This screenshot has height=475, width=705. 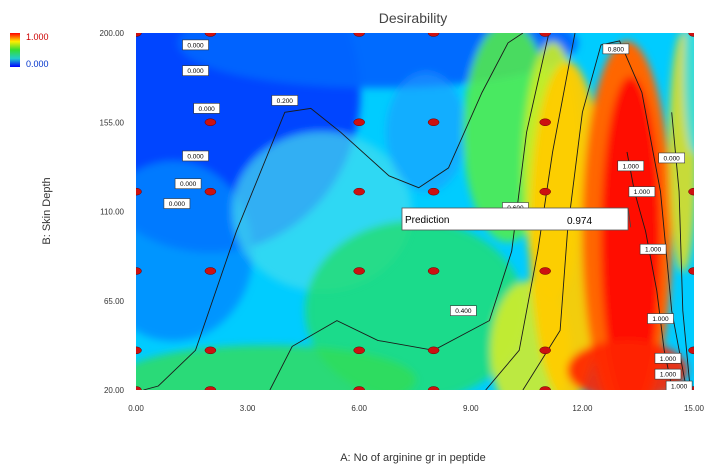 What do you see at coordinates (579, 221) in the screenshot?
I see `prediction-value: 0.974` at bounding box center [579, 221].